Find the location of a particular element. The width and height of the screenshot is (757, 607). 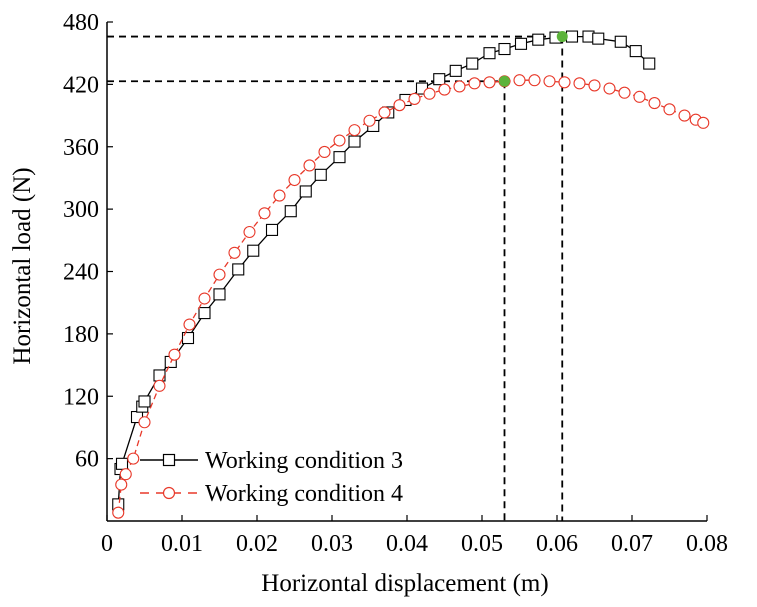

x-tick-label-5: 0.05 is located at coordinates (482, 544).